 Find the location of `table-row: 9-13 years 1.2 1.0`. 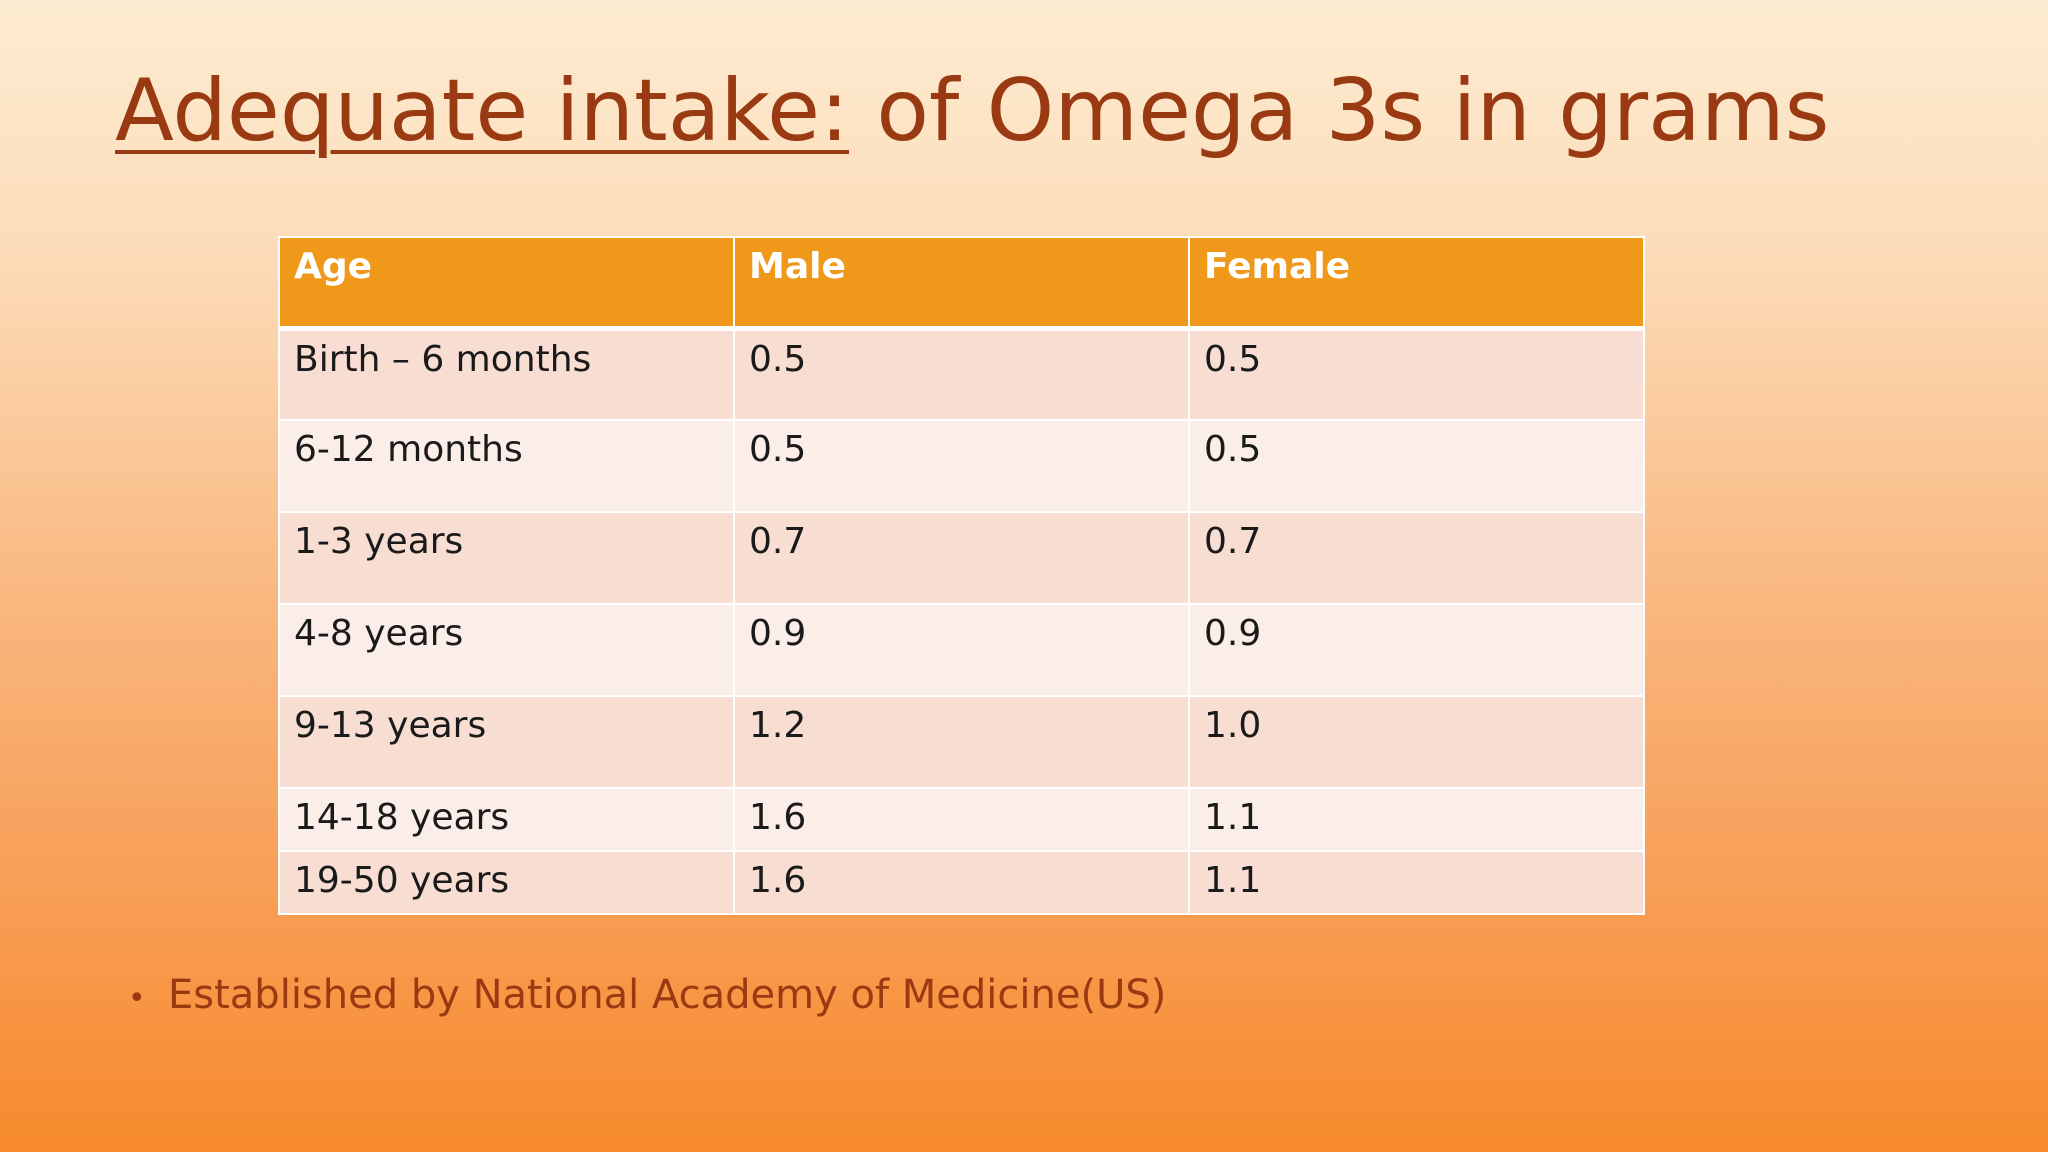

table-row: 9-13 years 1.2 1.0 is located at coordinates (961, 742).